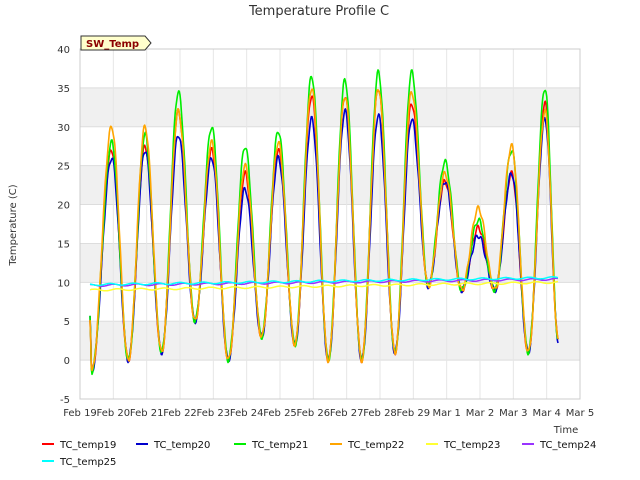  What do you see at coordinates (314, 413) in the screenshot?
I see `x-tick-label: Feb 26` at bounding box center [314, 413].